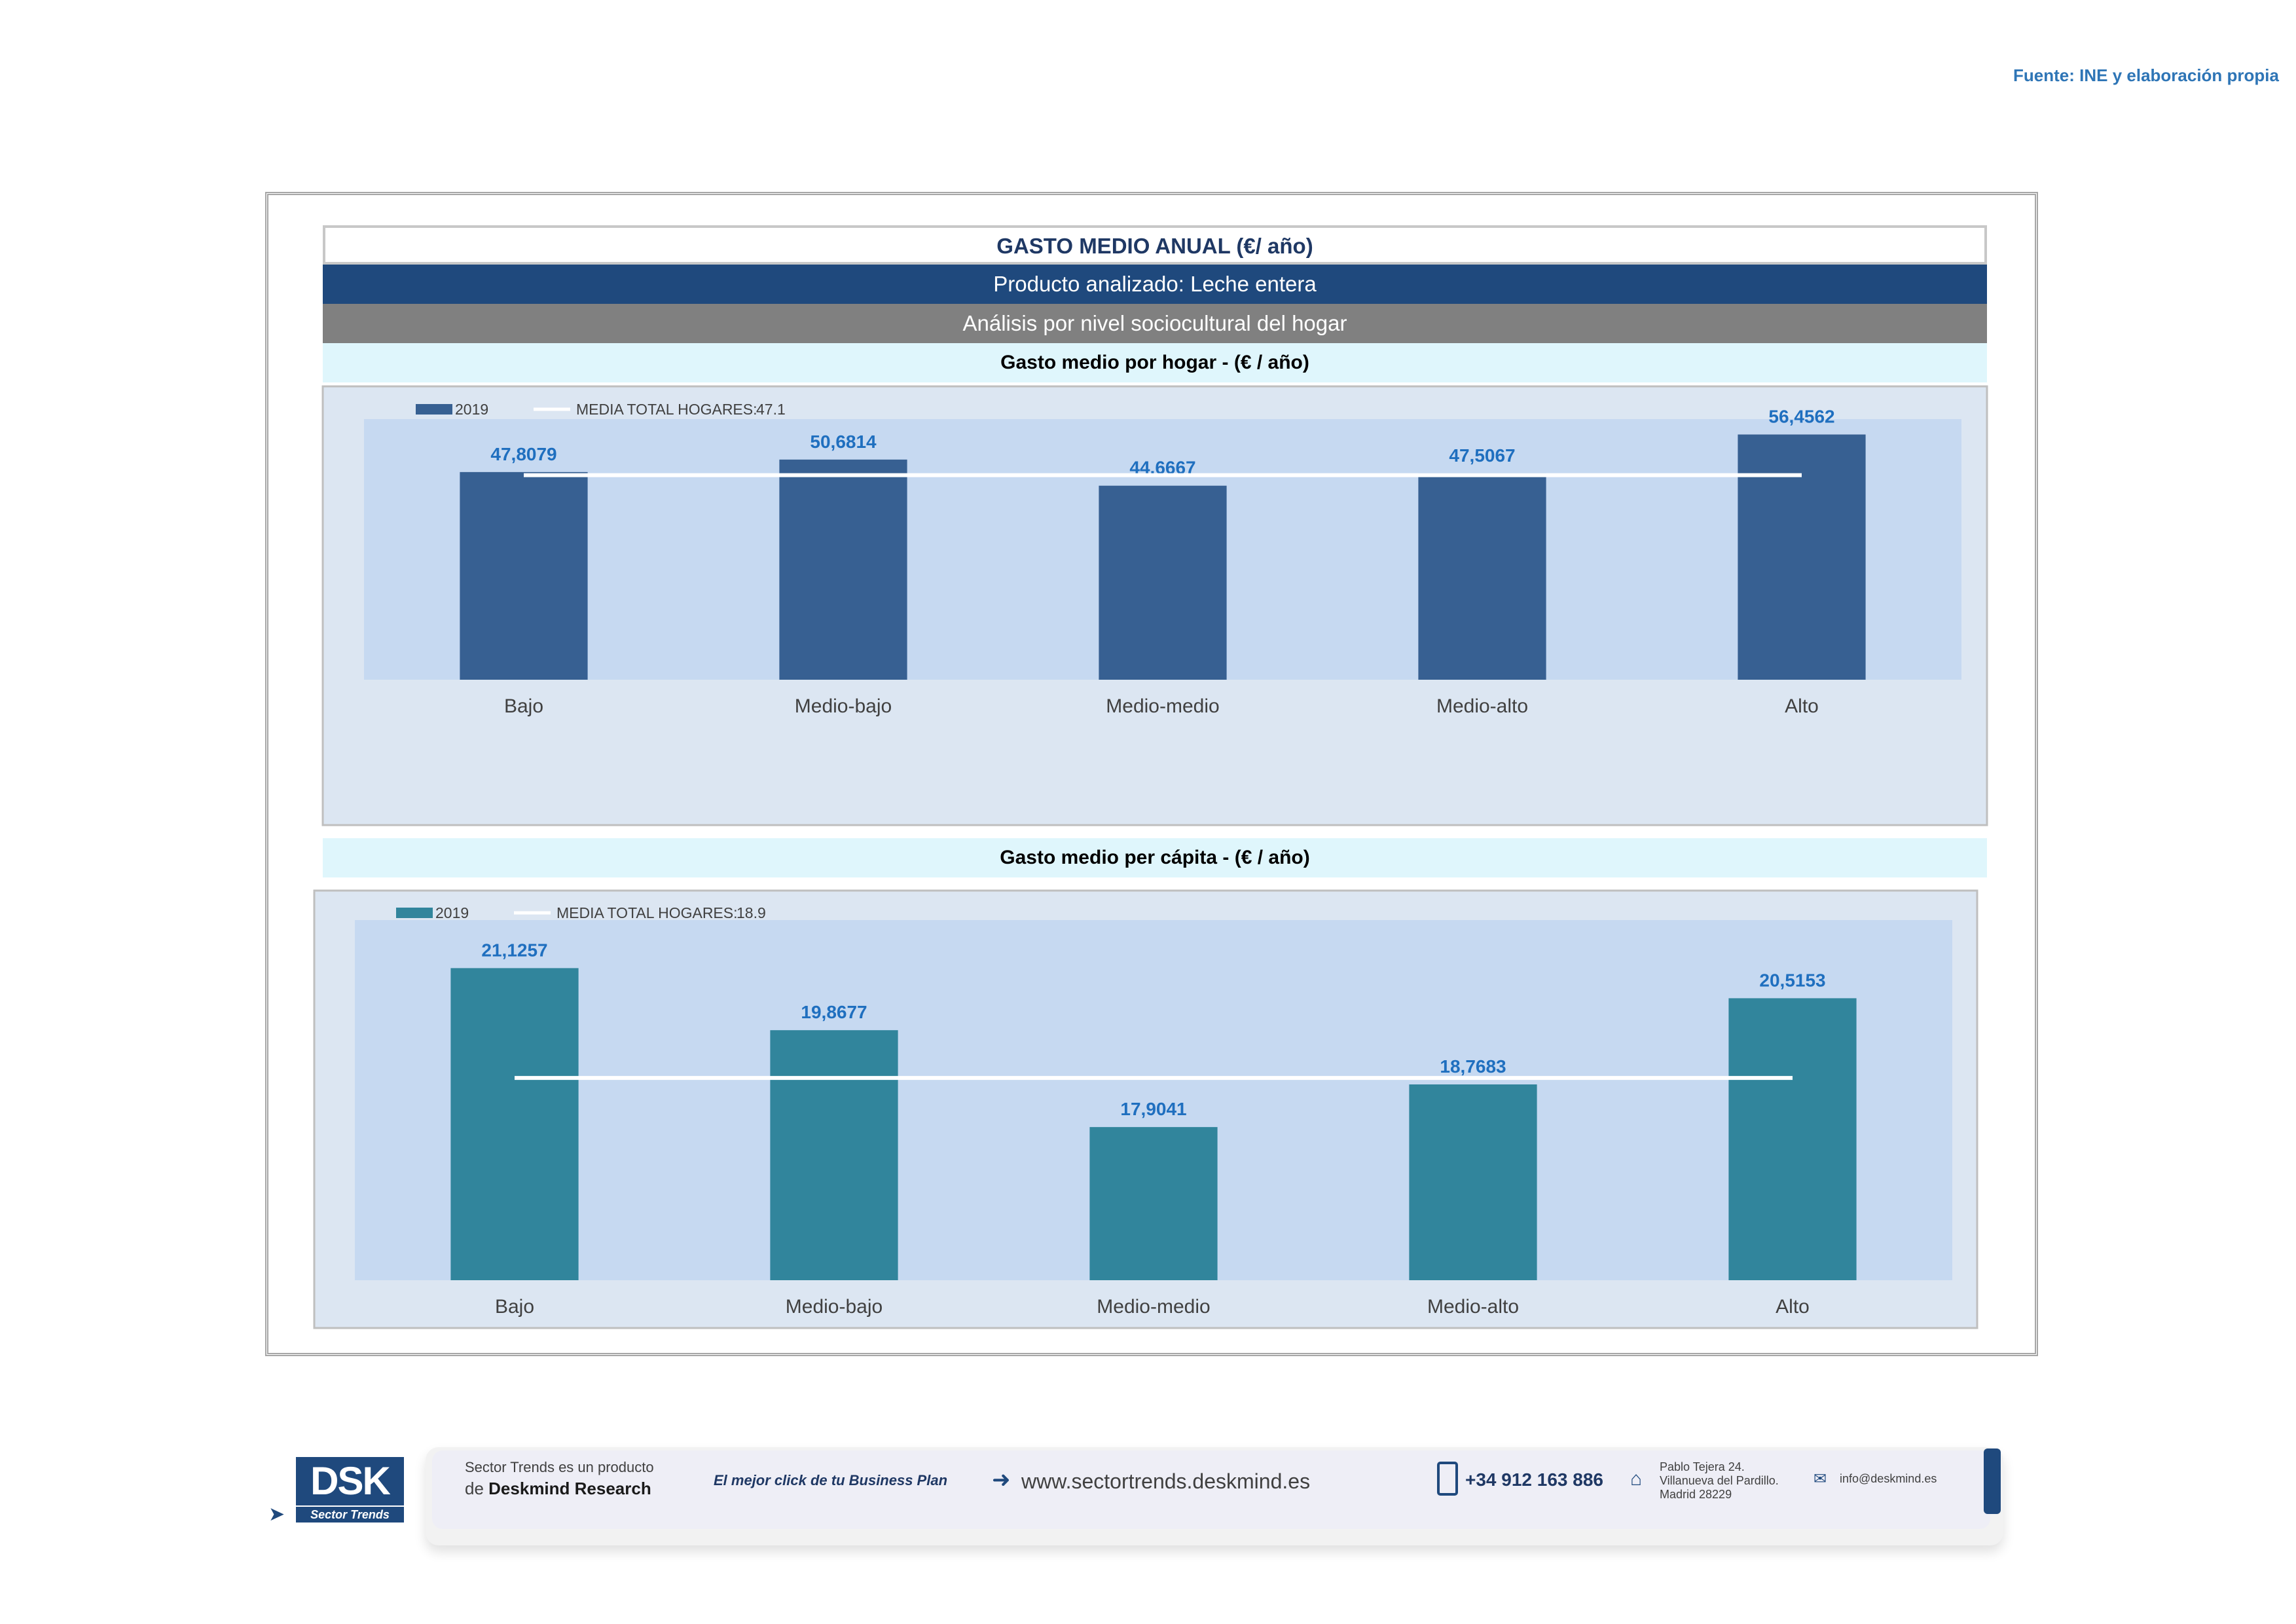 This screenshot has height=1624, width=2296. I want to click on product-line-1: Sector Trends es un producto, so click(559, 1467).